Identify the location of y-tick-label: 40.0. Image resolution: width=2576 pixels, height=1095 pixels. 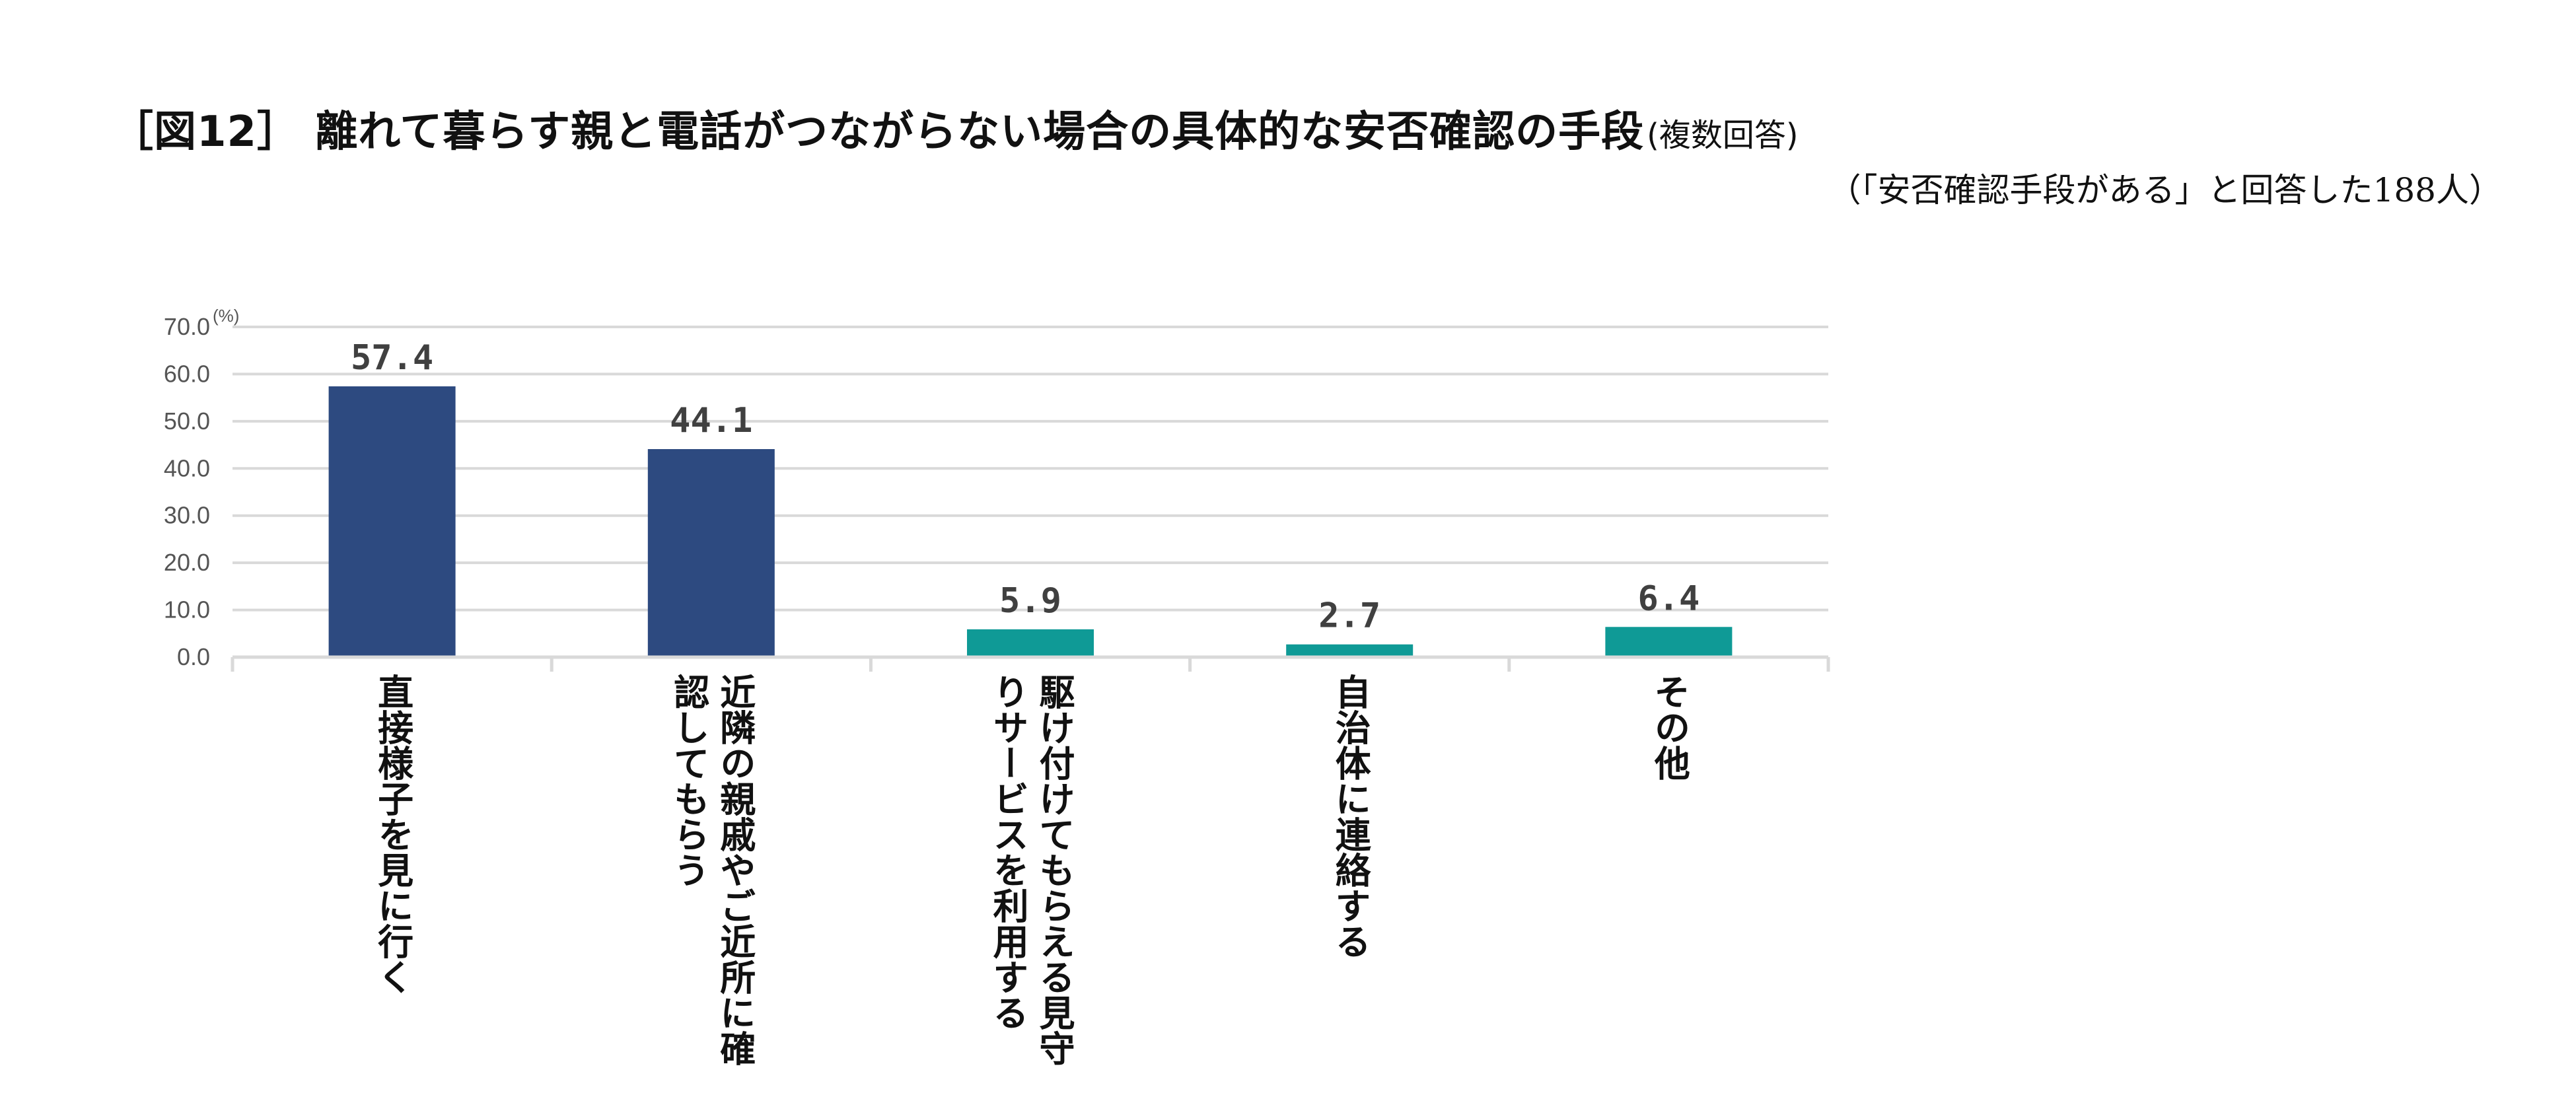
(187, 467).